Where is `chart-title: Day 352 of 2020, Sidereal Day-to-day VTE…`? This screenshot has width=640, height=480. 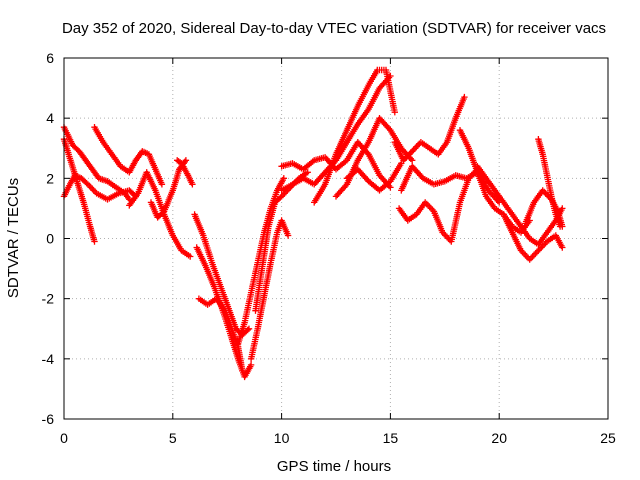
chart-title: Day 352 of 2020, Sidereal Day-to-day VTE… is located at coordinates (334, 28).